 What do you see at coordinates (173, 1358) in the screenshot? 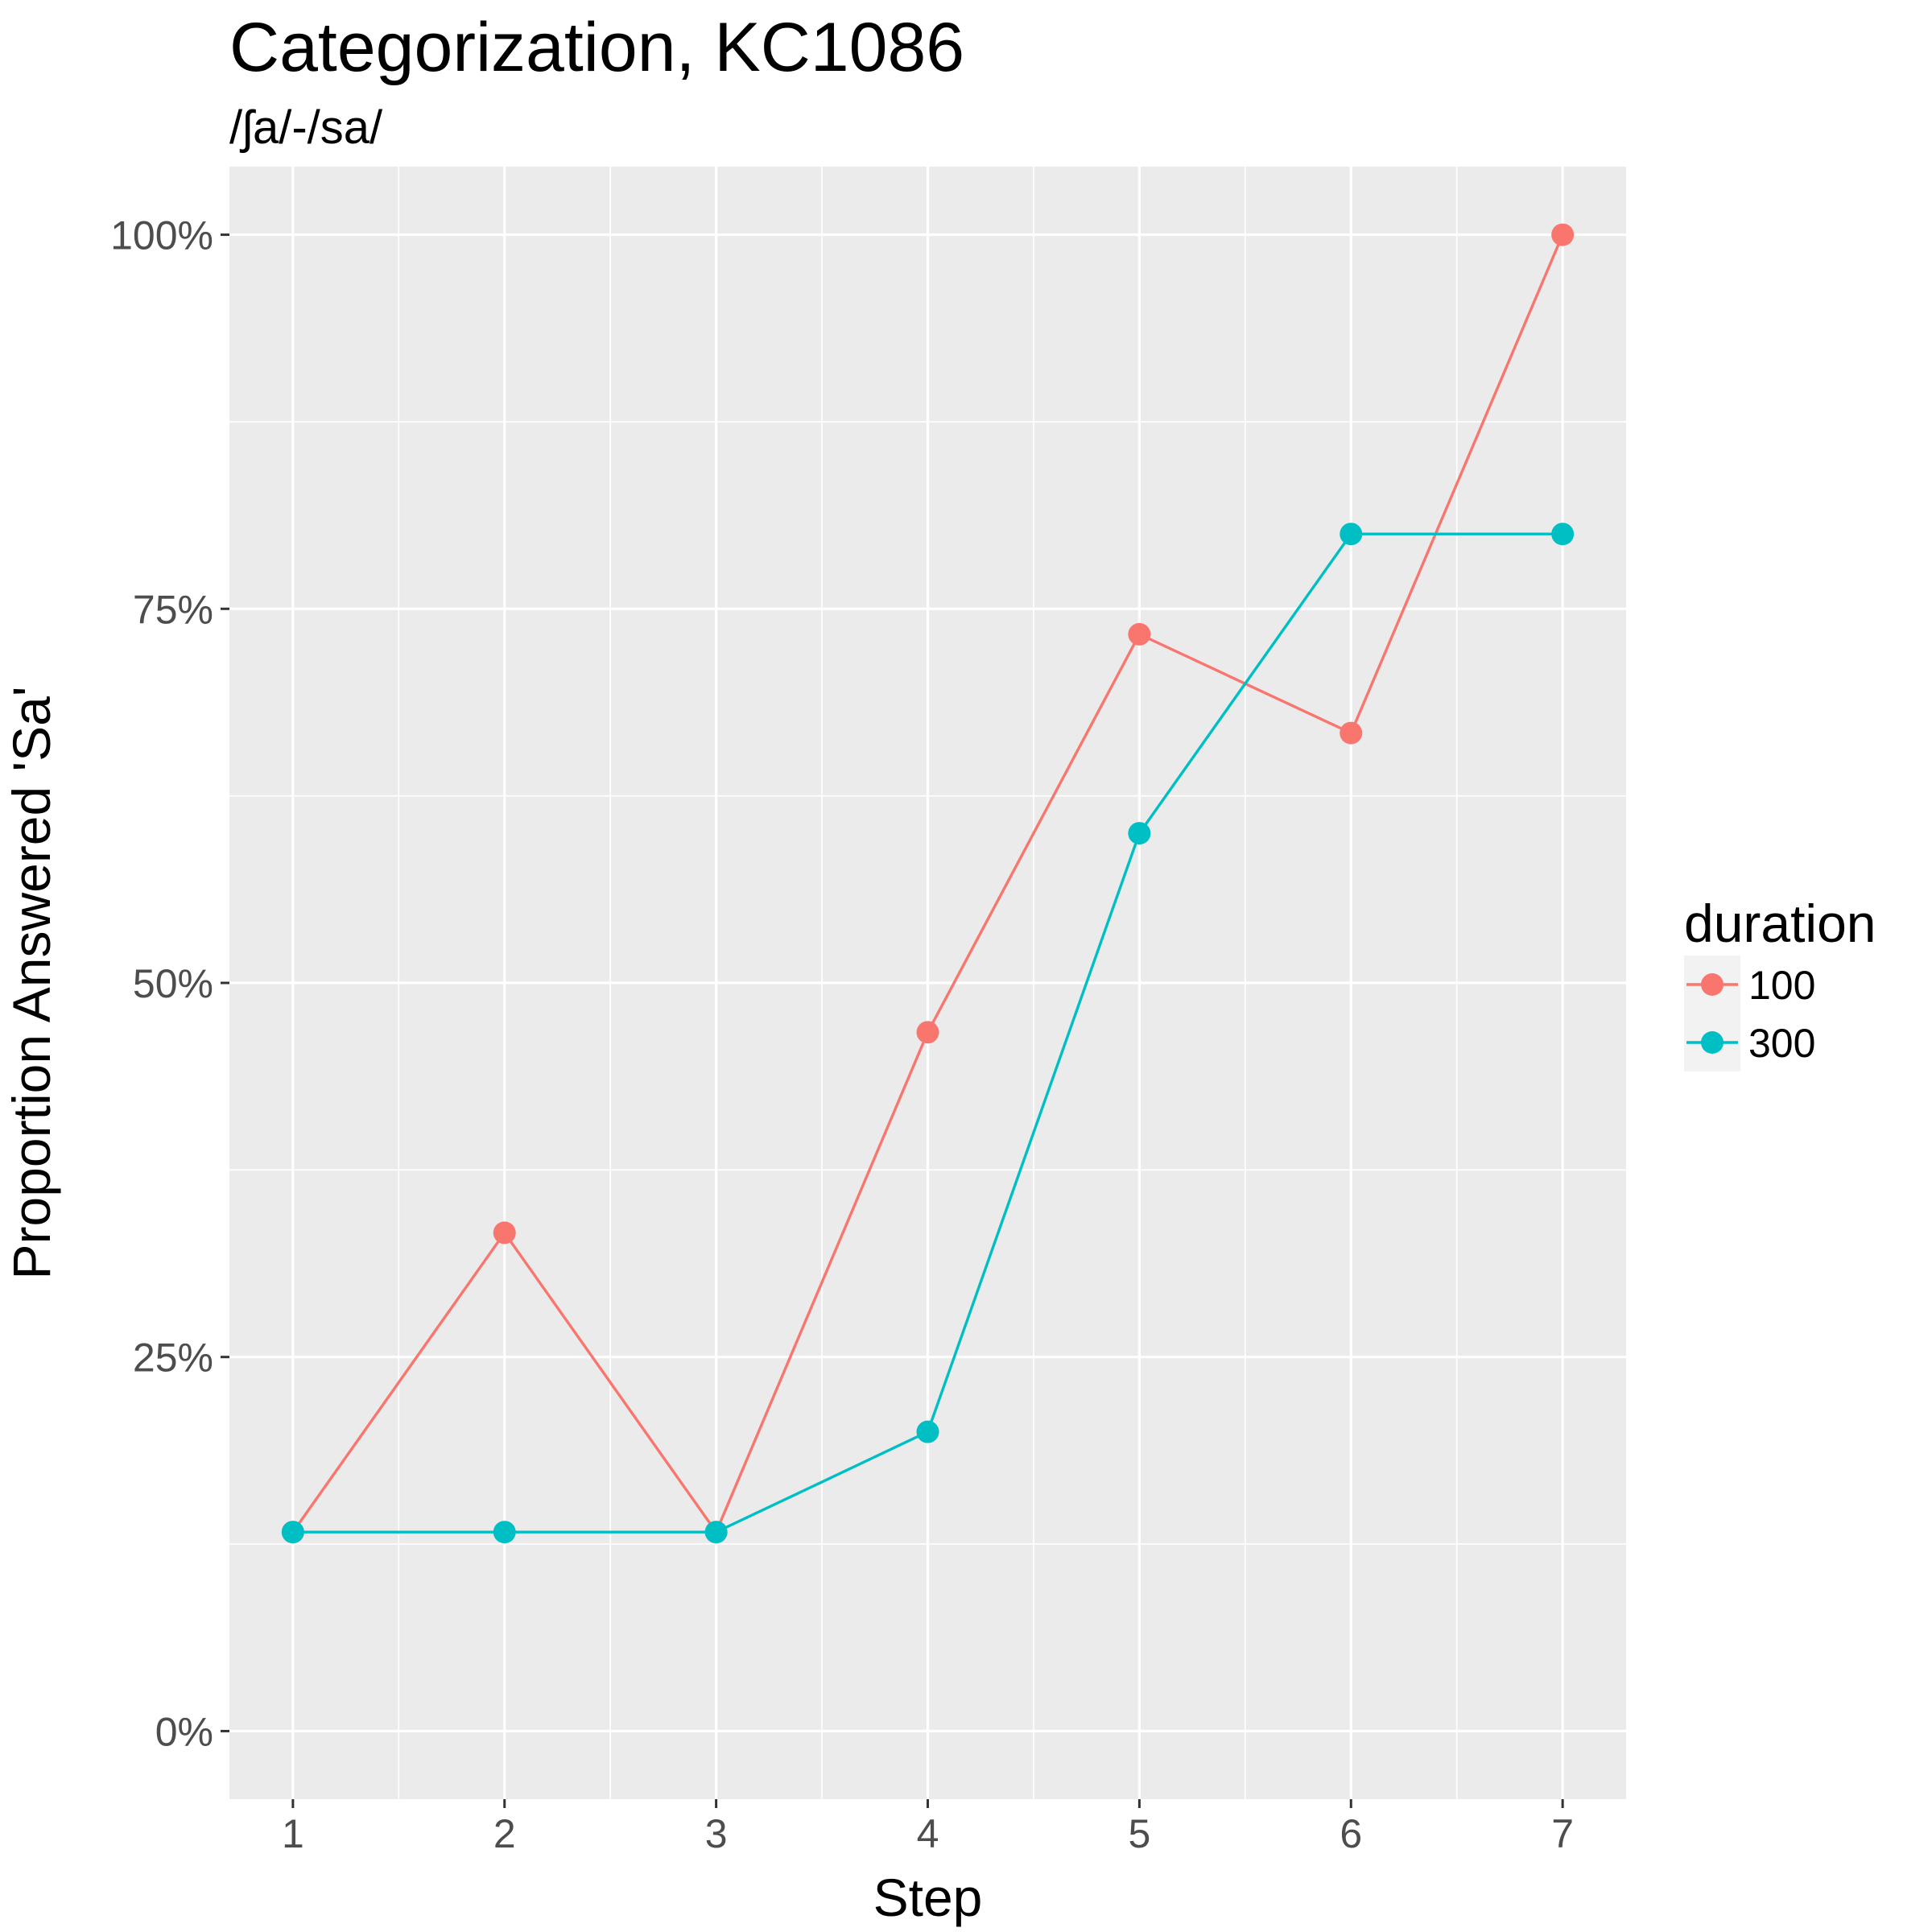
I see `y-tick-label: 25%` at bounding box center [173, 1358].